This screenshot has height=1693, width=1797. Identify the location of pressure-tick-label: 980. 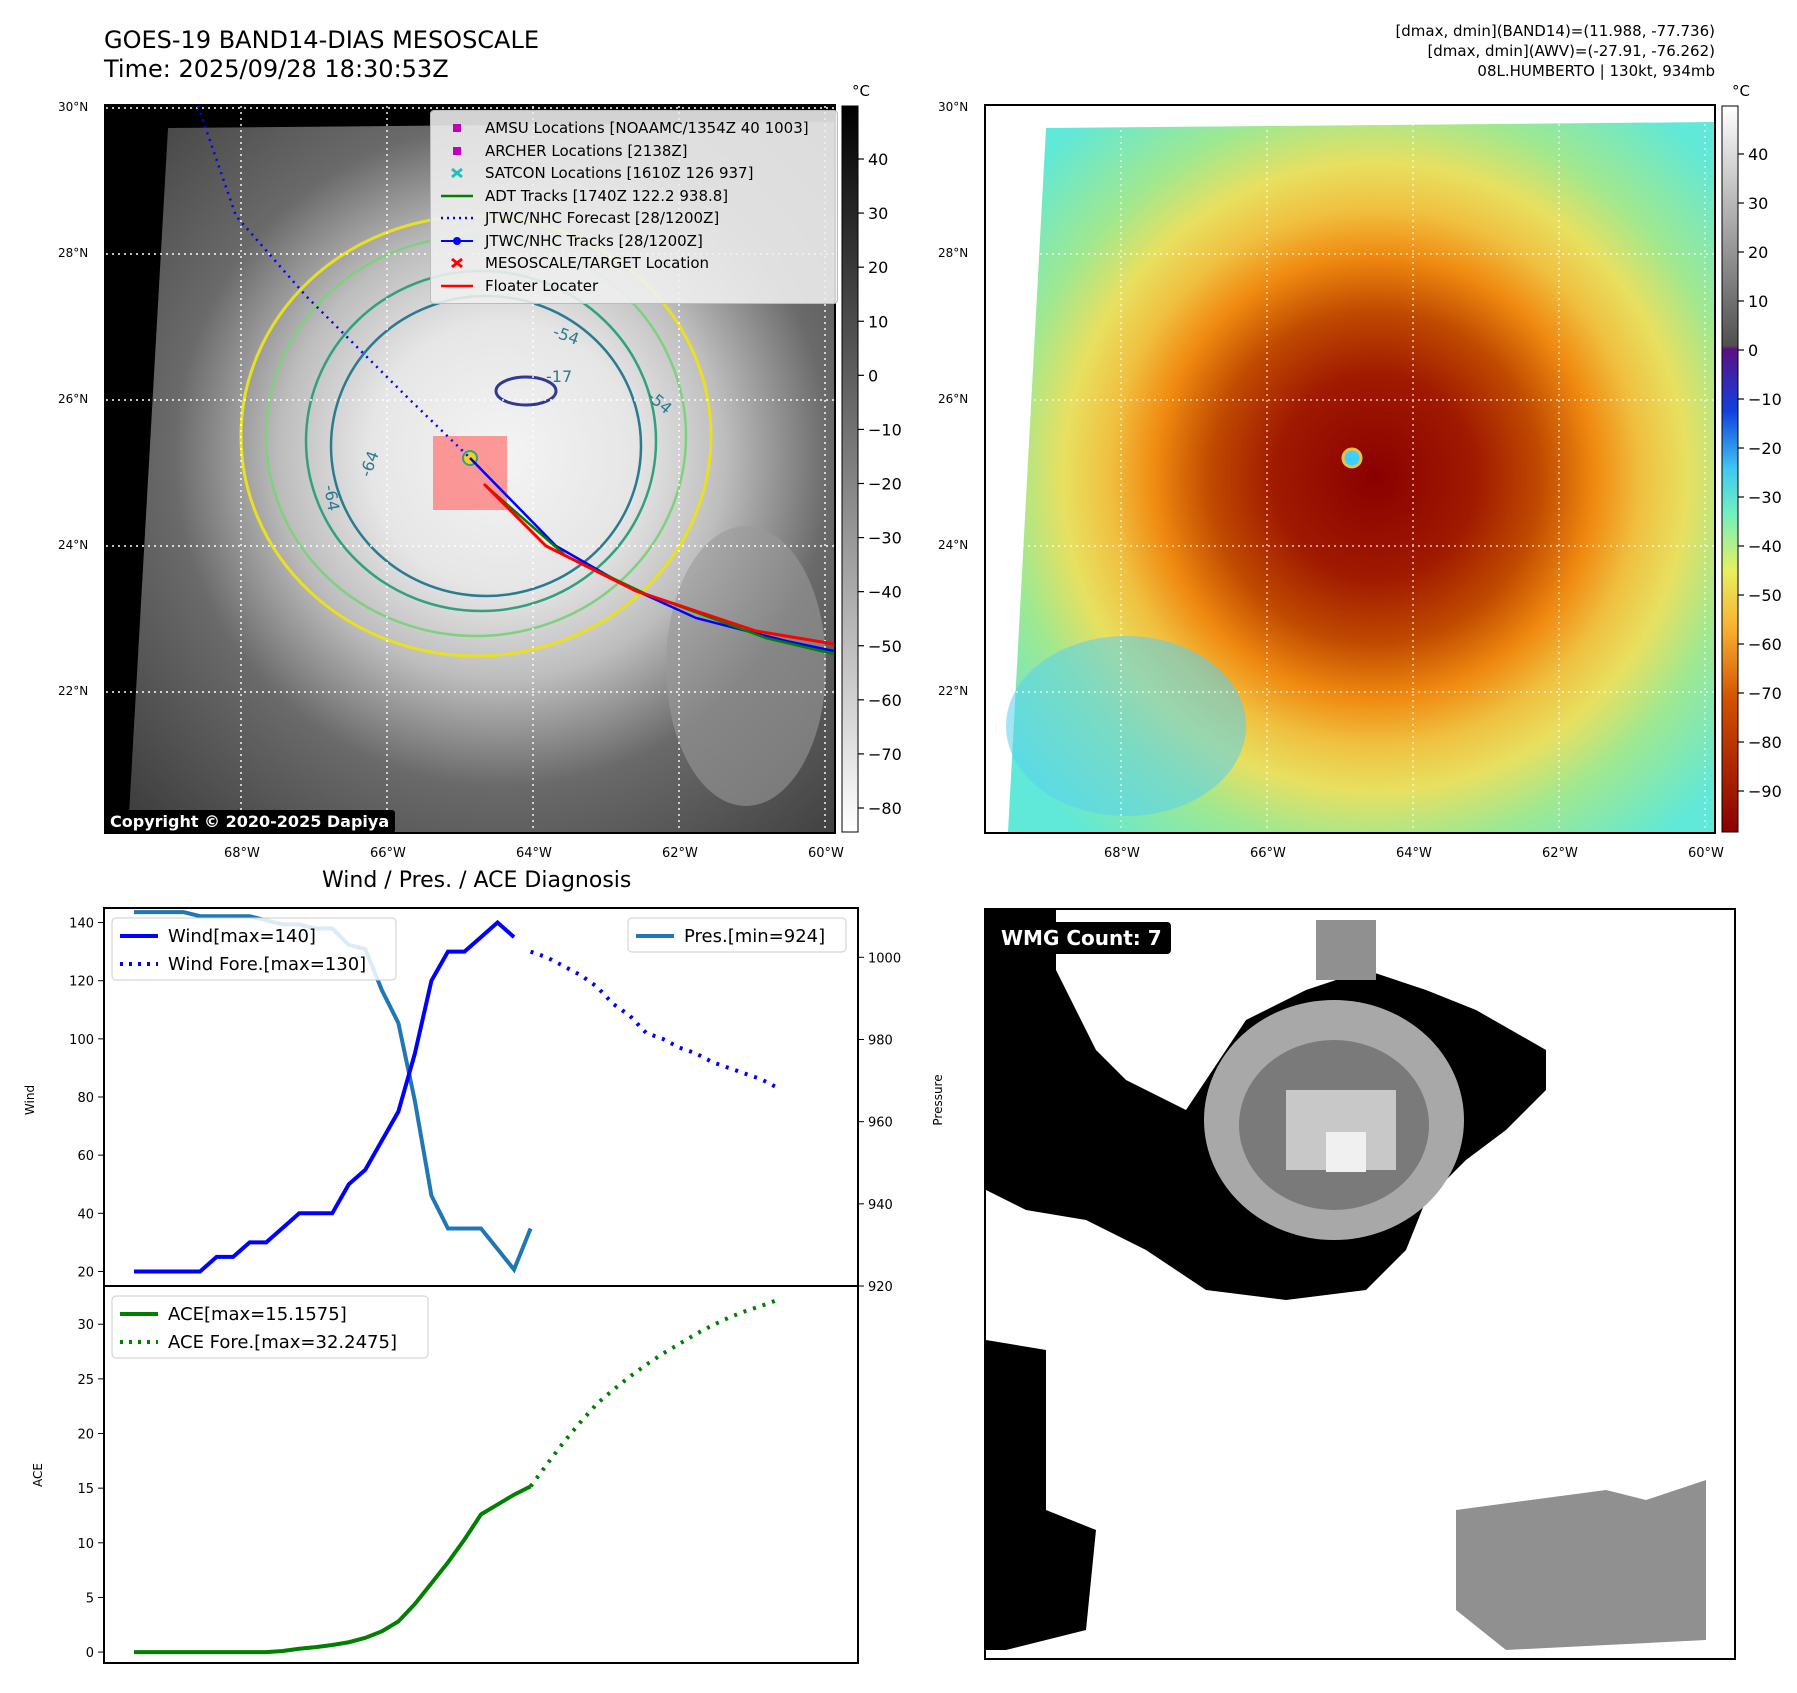
(880, 1040).